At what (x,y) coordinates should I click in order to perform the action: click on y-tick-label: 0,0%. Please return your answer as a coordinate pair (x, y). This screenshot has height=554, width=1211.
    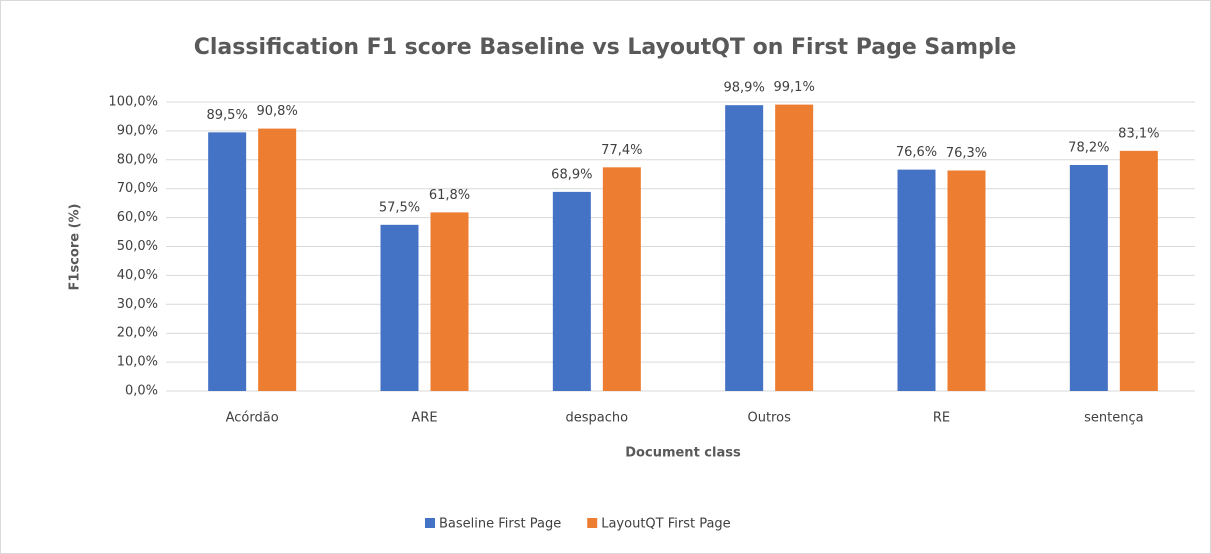
    Looking at the image, I should click on (141, 391).